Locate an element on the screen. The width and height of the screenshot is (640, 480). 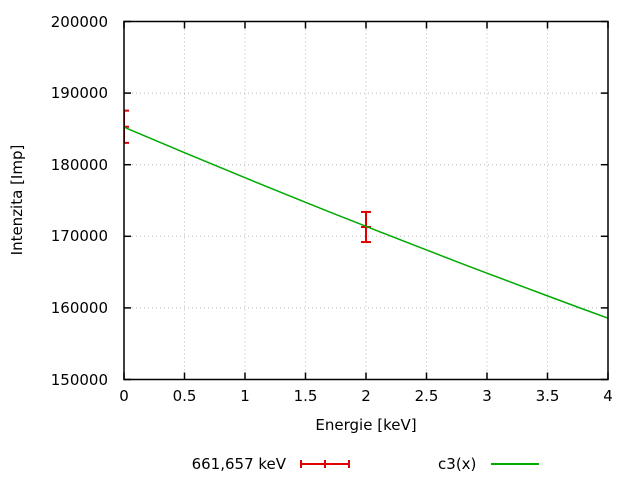
x-tick-label: 3 is located at coordinates (487, 396).